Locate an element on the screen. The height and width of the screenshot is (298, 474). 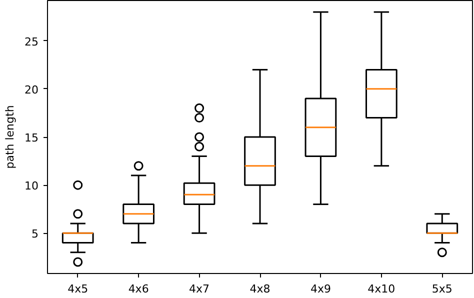
y-tick-label: 10 is located at coordinates (31, 186).